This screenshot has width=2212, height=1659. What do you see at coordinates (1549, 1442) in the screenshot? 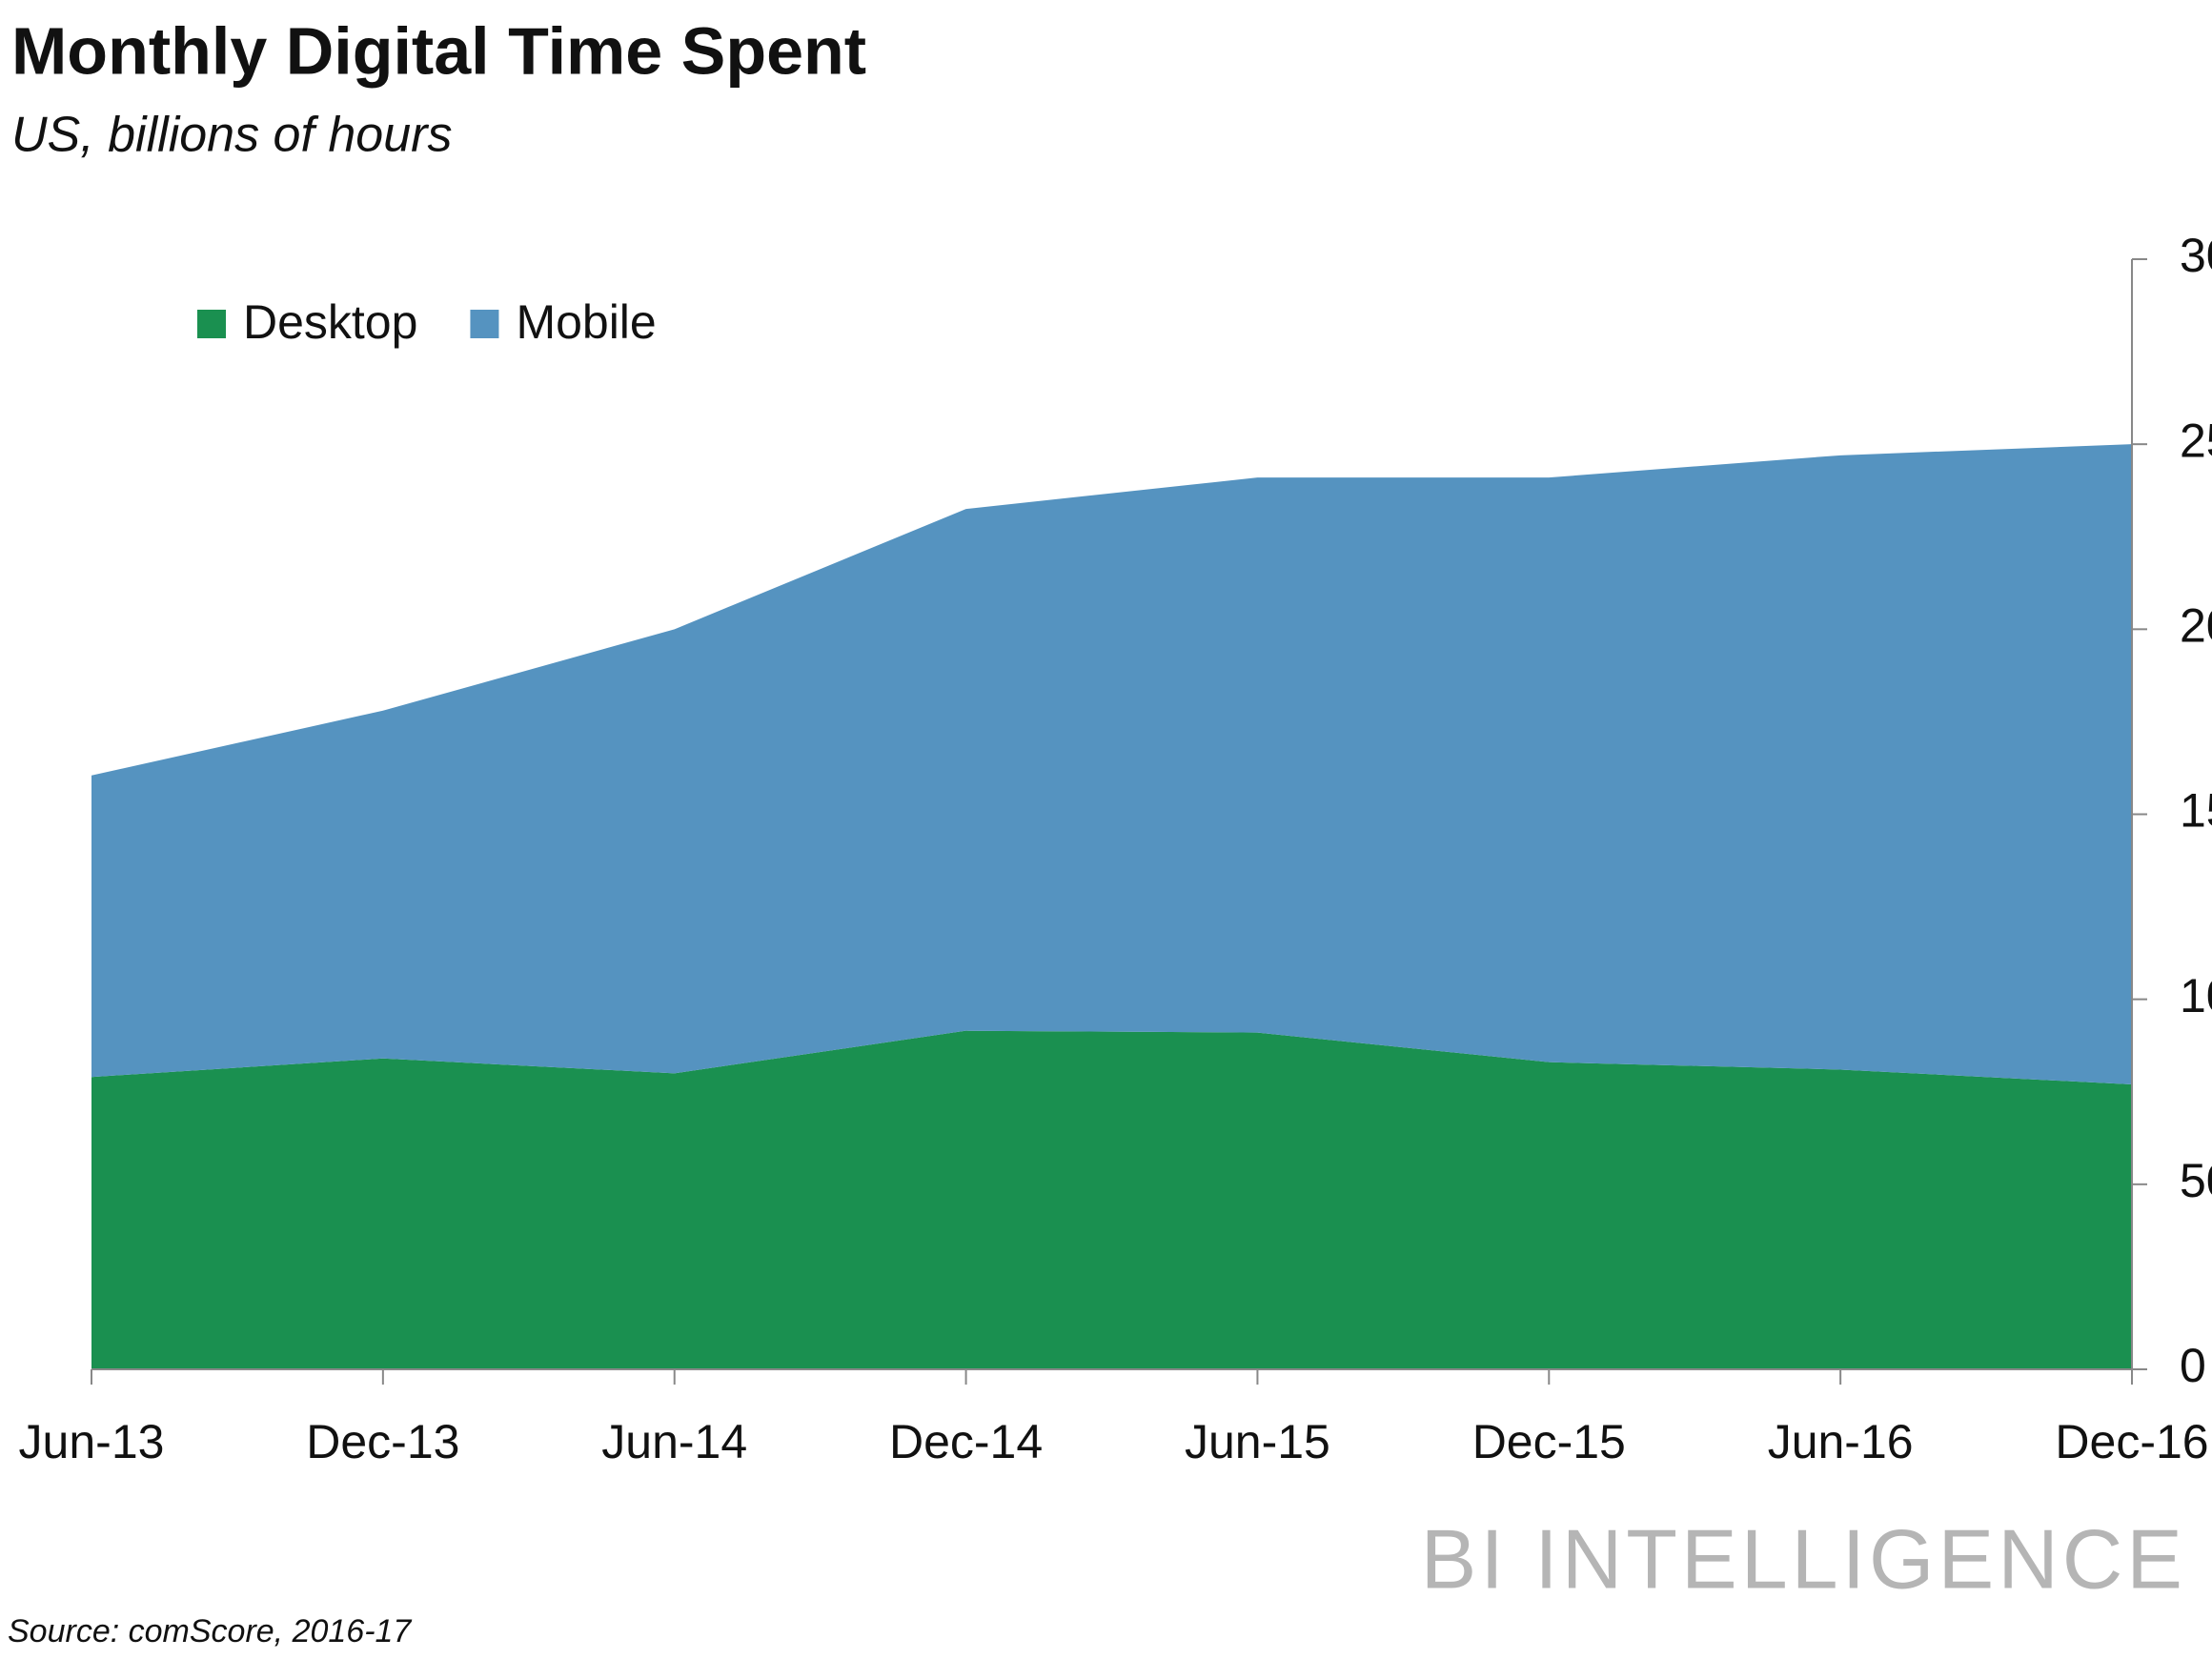
I see `x-tick-label: Dec-15` at bounding box center [1549, 1442].